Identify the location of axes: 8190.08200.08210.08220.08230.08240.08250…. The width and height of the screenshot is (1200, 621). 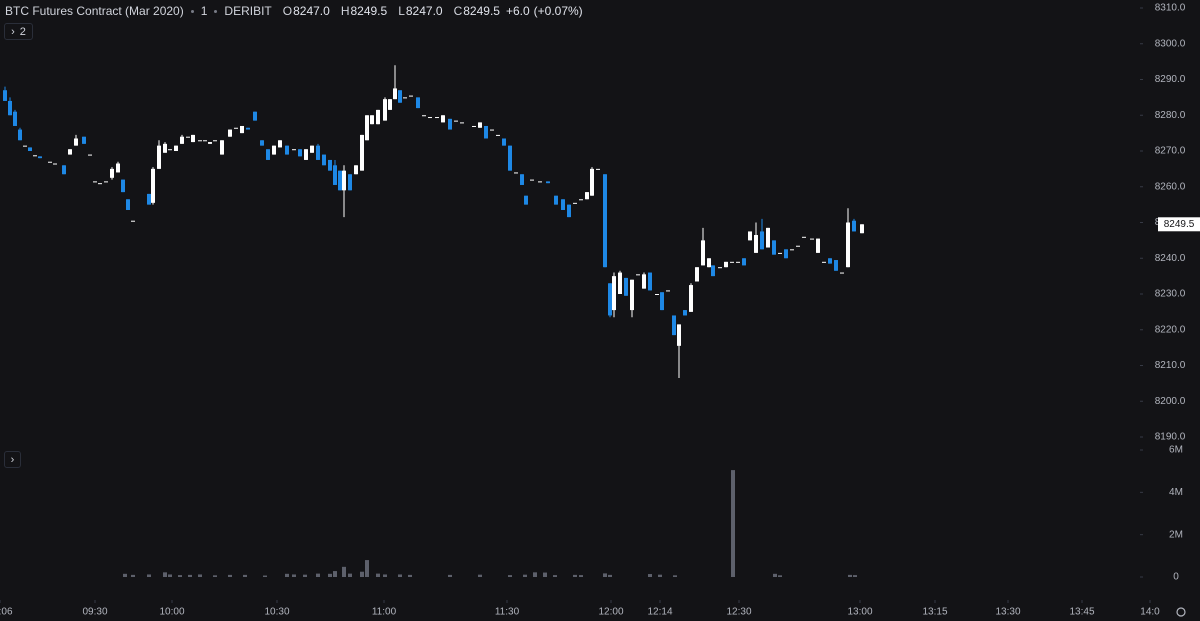
(1170, 293).